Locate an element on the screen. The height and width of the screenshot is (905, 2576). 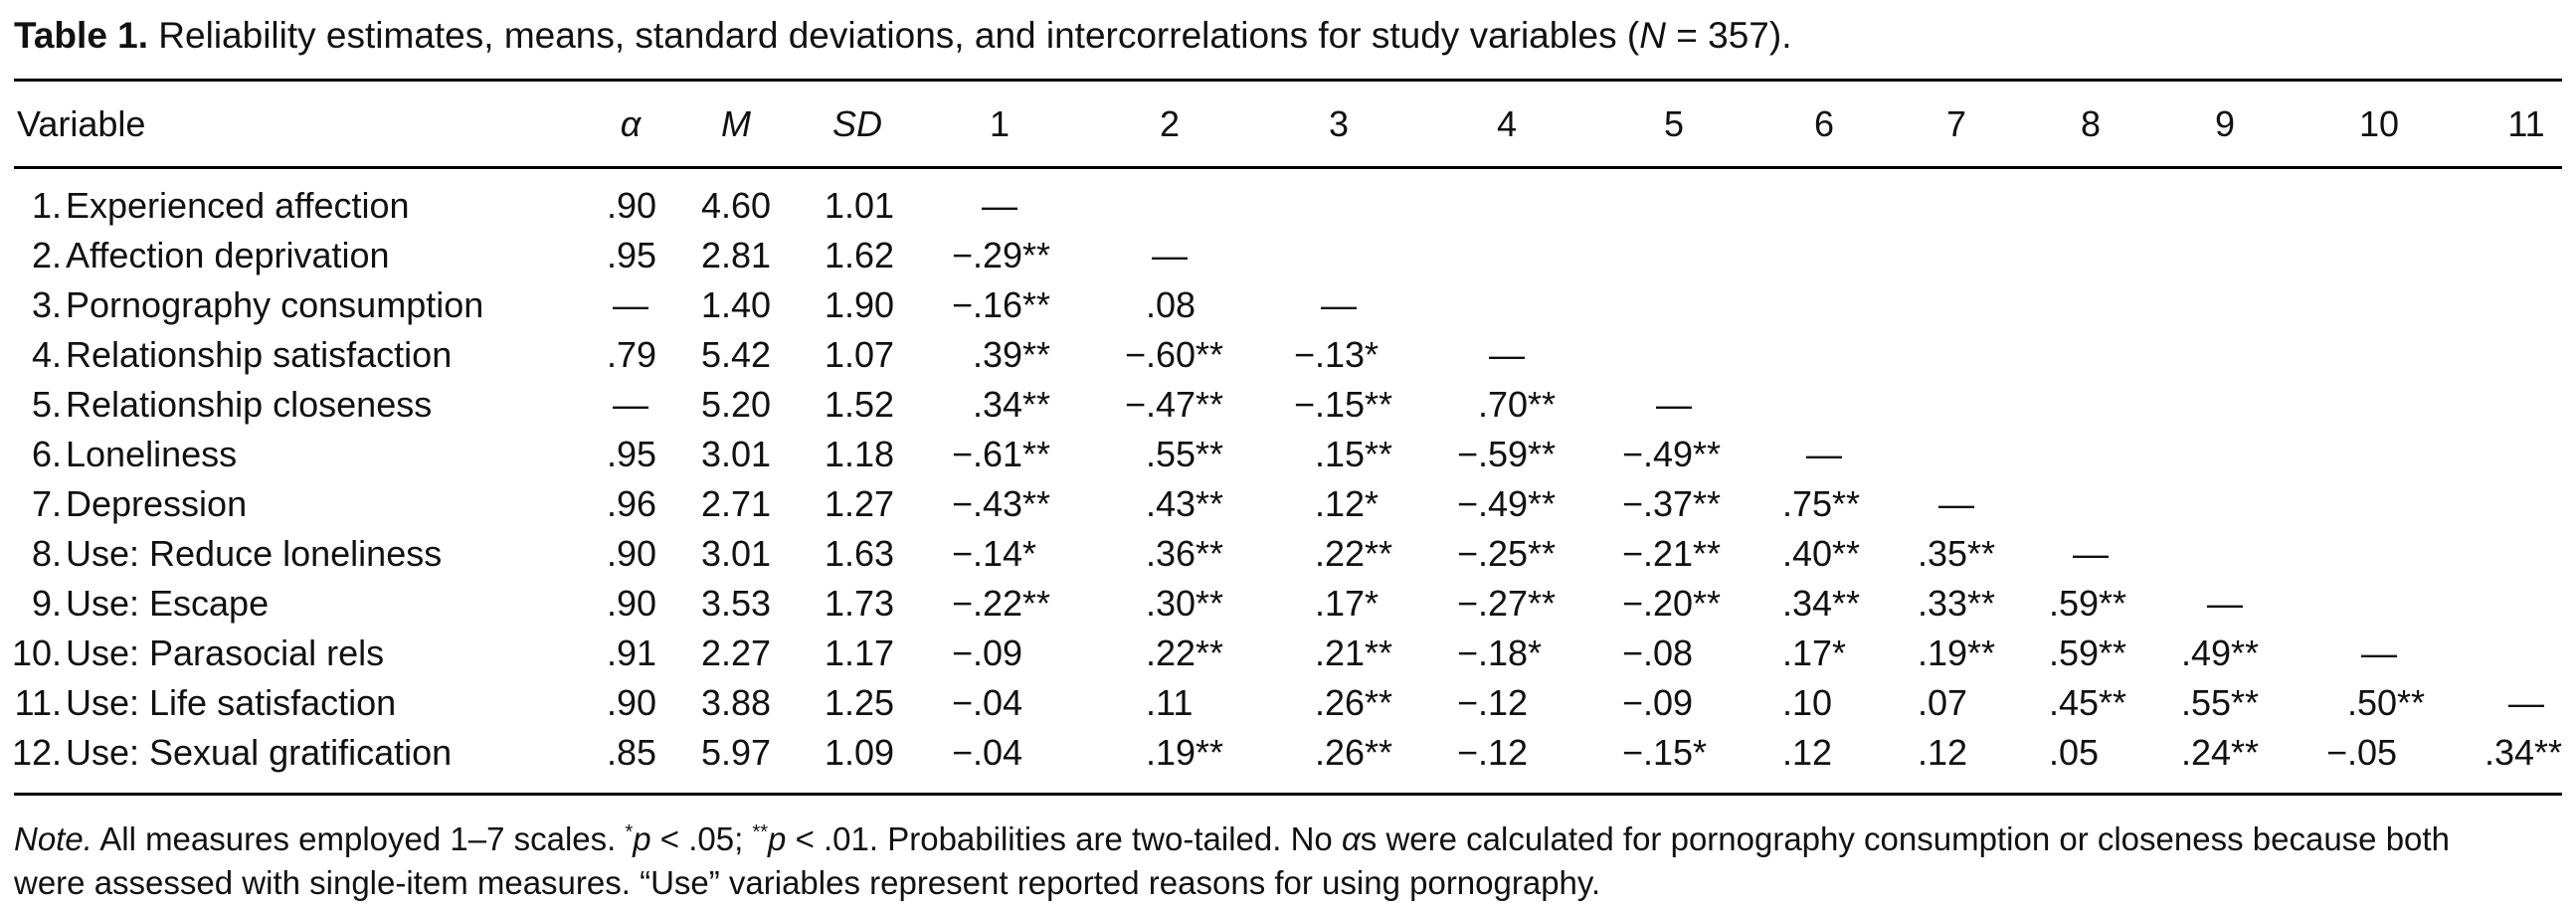
variable-name: Experienced affection is located at coordinates (238, 206).